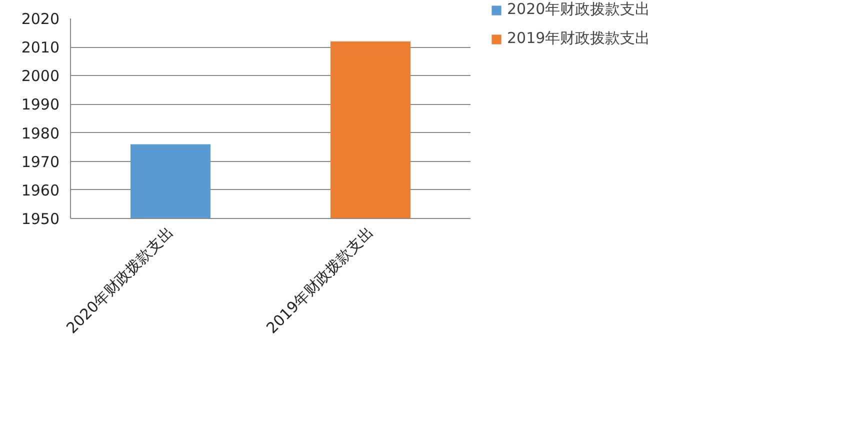 This screenshot has width=842, height=448. What do you see at coordinates (40, 133) in the screenshot?
I see `y-tick-label: 1980` at bounding box center [40, 133].